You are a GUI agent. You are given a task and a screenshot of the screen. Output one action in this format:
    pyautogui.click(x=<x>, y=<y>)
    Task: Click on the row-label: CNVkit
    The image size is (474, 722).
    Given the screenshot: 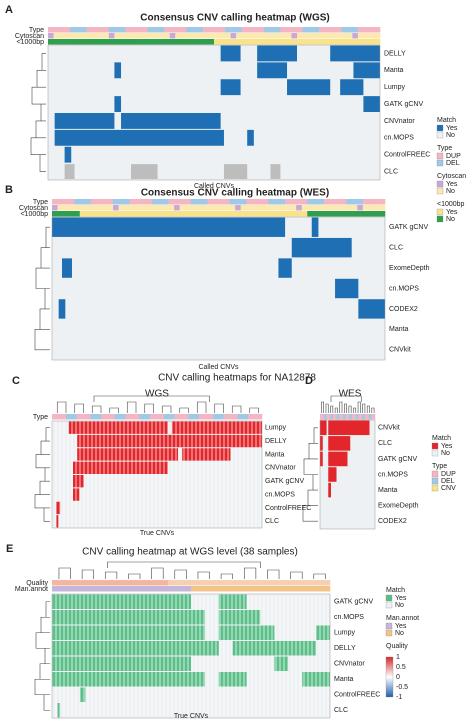 What is the action you would take?
    pyautogui.click(x=389, y=428)
    